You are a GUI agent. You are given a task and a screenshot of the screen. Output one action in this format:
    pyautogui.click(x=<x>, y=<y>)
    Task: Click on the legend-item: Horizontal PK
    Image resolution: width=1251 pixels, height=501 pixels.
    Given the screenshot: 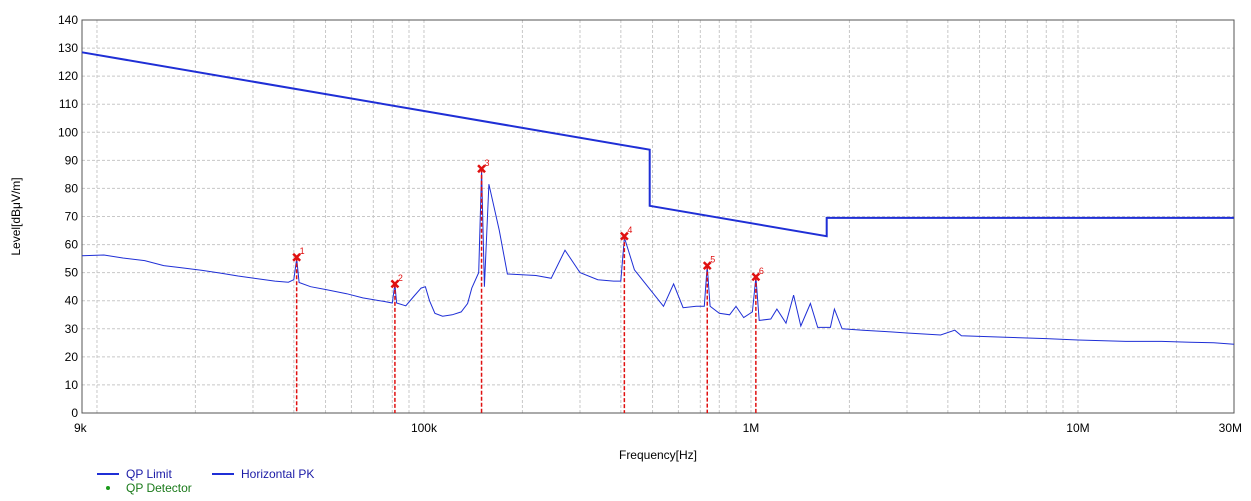 What is the action you would take?
    pyautogui.click(x=263, y=474)
    